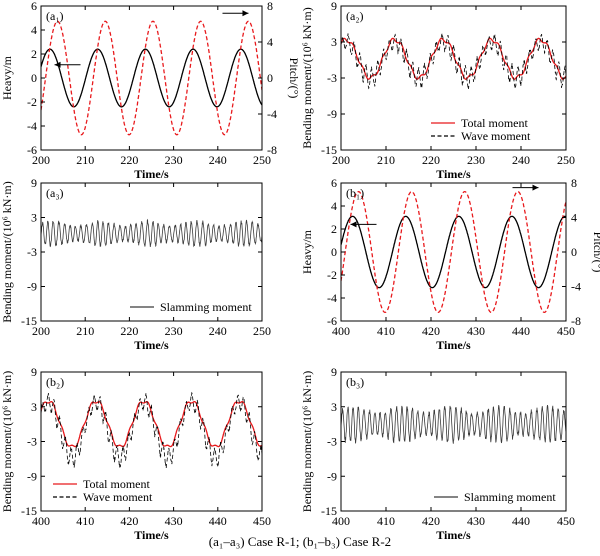 The image size is (600, 556). What do you see at coordinates (355, 16) in the screenshot?
I see `panel-label: (a₂)` at bounding box center [355, 16].